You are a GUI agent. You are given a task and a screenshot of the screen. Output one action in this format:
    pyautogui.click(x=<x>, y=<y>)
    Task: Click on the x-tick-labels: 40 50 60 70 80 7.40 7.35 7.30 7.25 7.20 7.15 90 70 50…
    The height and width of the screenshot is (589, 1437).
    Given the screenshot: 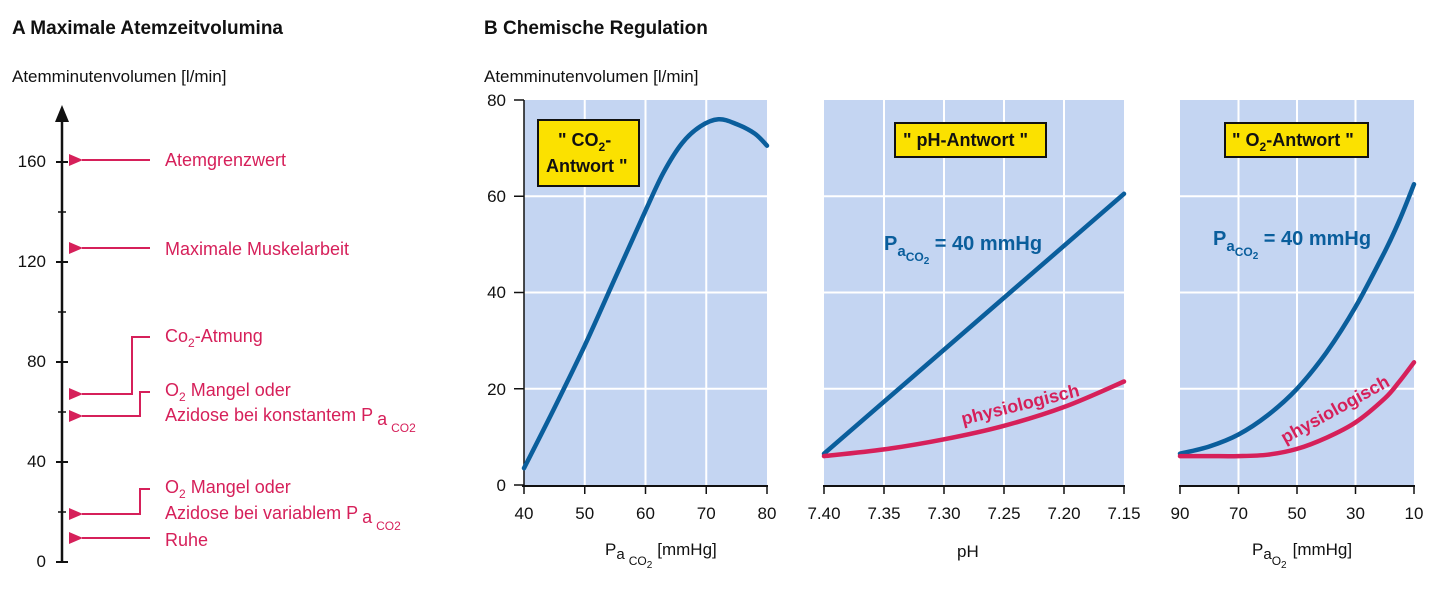 What is the action you would take?
    pyautogui.click(x=969, y=513)
    